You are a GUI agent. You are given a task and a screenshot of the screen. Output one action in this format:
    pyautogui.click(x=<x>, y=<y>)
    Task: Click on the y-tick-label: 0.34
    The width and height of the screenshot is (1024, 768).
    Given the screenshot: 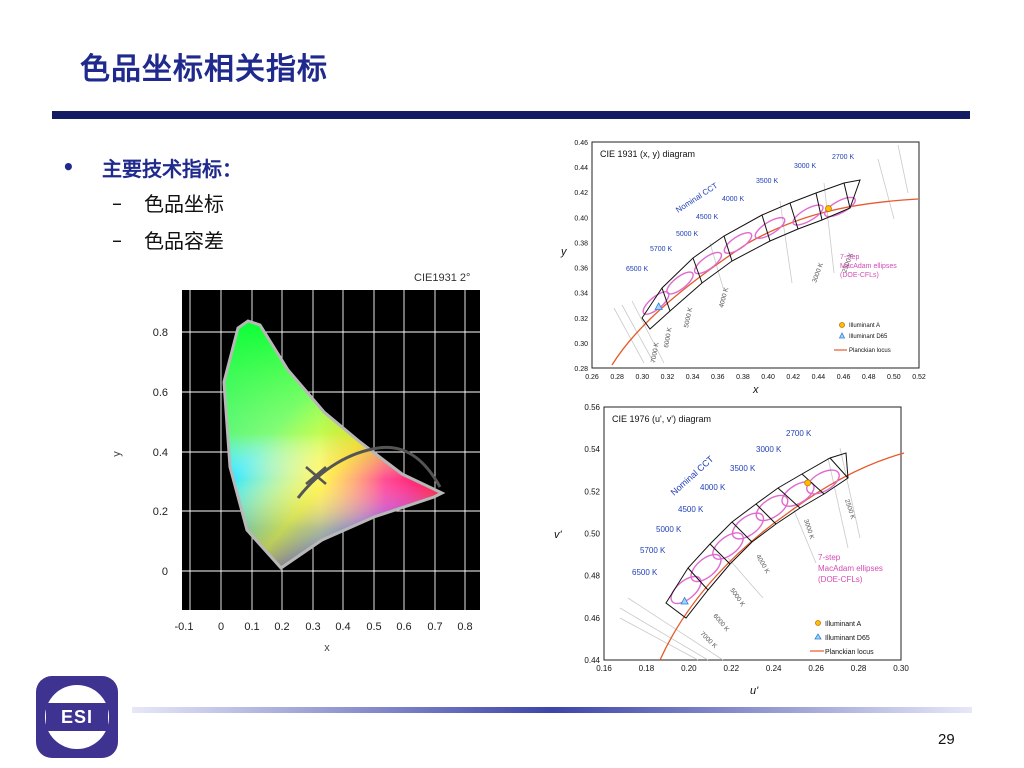 What is the action you would take?
    pyautogui.click(x=581, y=294)
    